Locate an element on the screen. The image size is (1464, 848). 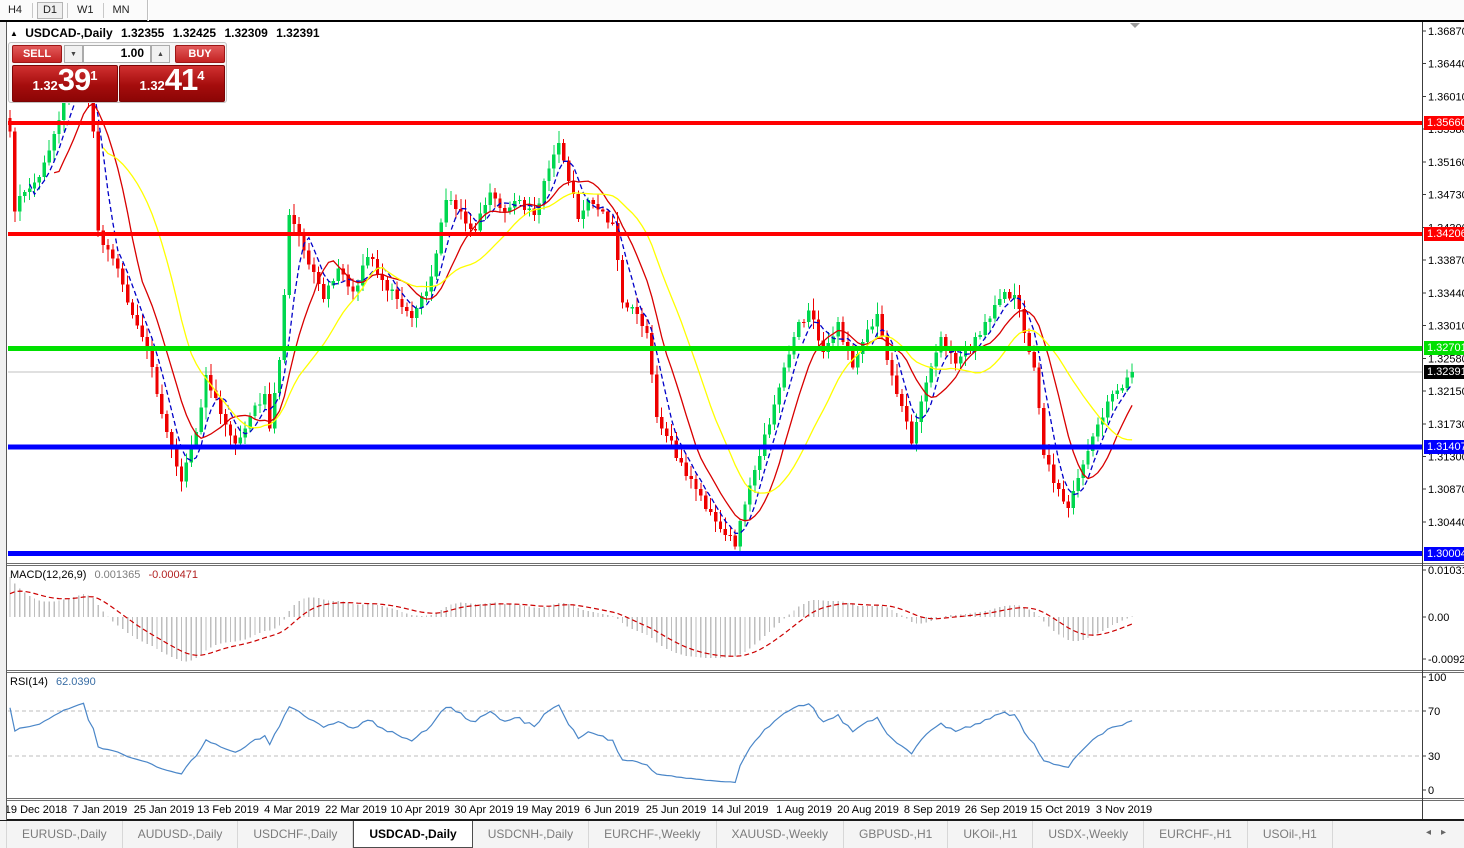
price-tag-1.34206: 1.34206 is located at coordinates (1444, 233).